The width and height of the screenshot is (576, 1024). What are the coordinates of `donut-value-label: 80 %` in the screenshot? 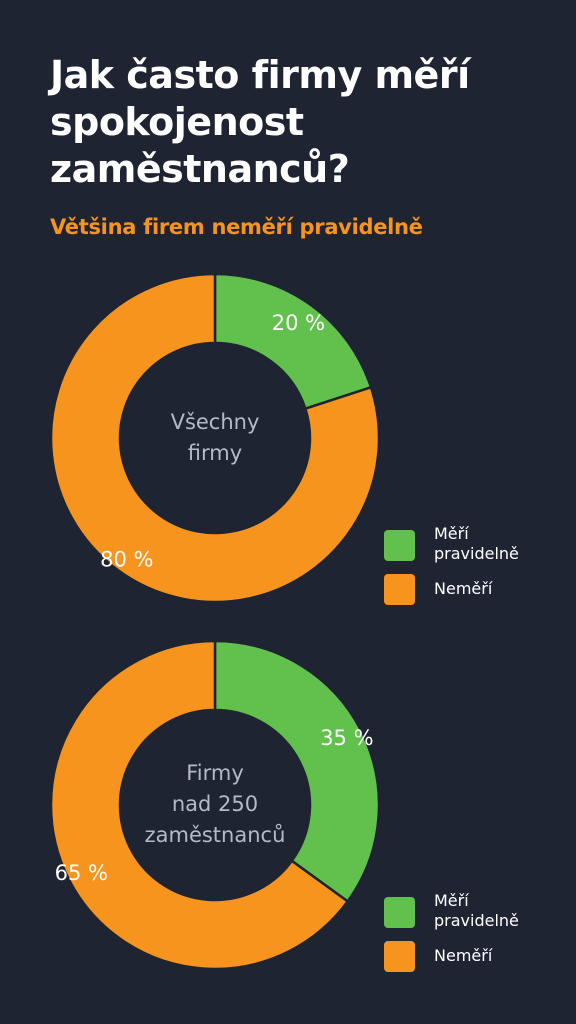 It's located at (126, 559).